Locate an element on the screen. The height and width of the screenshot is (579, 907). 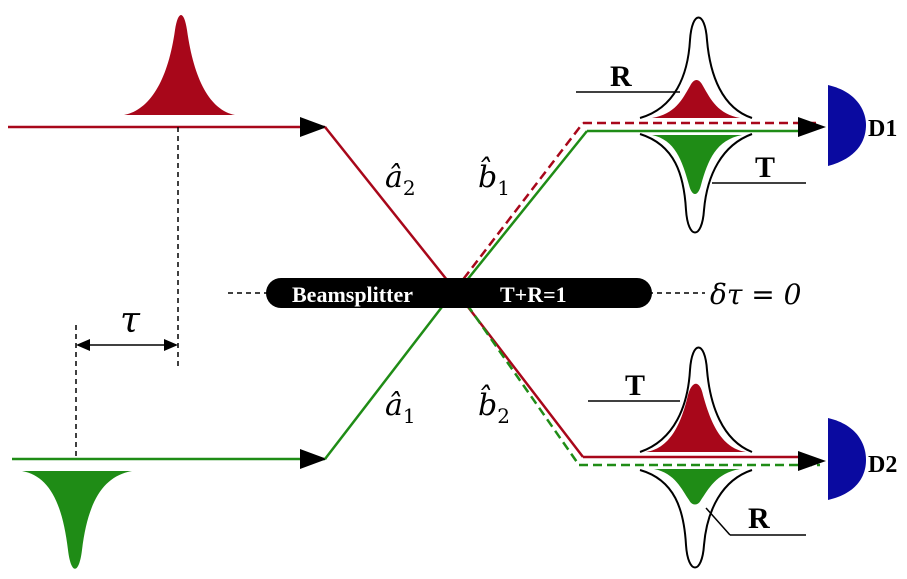
arrow-head-bottom is located at coordinates (313, 459).